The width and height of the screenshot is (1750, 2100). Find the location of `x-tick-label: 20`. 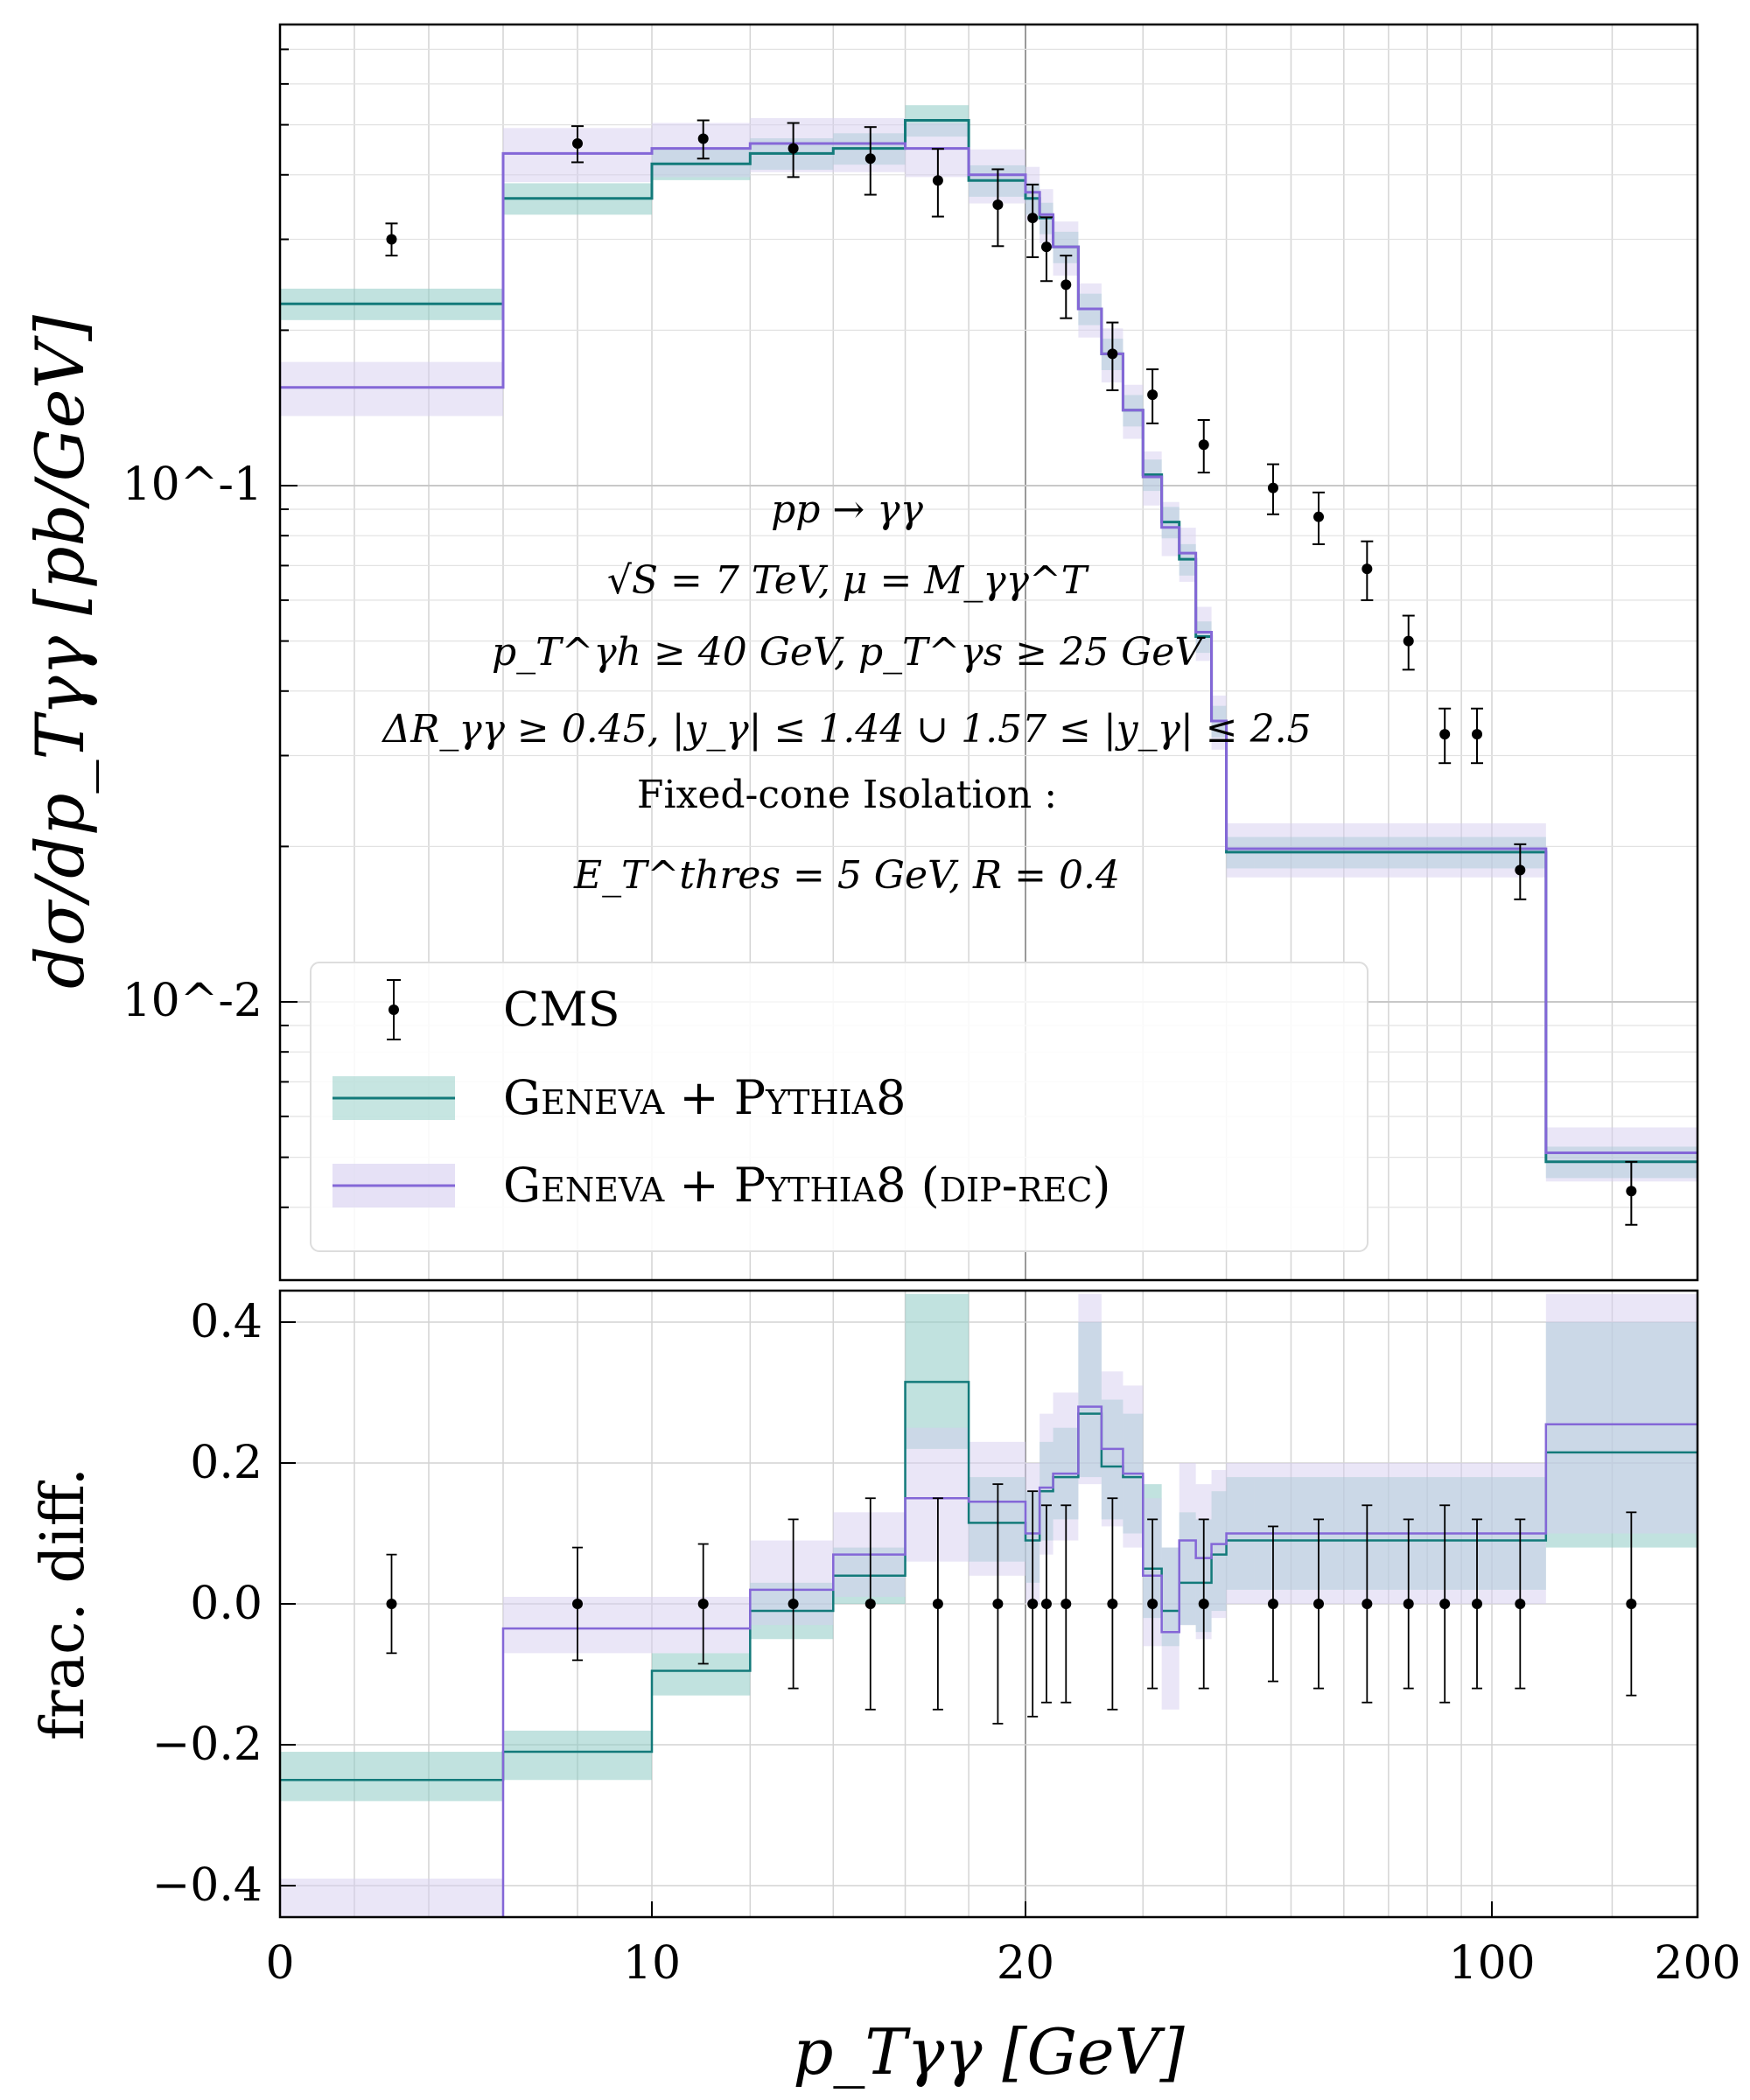

x-tick-label: 20 is located at coordinates (1025, 1963).